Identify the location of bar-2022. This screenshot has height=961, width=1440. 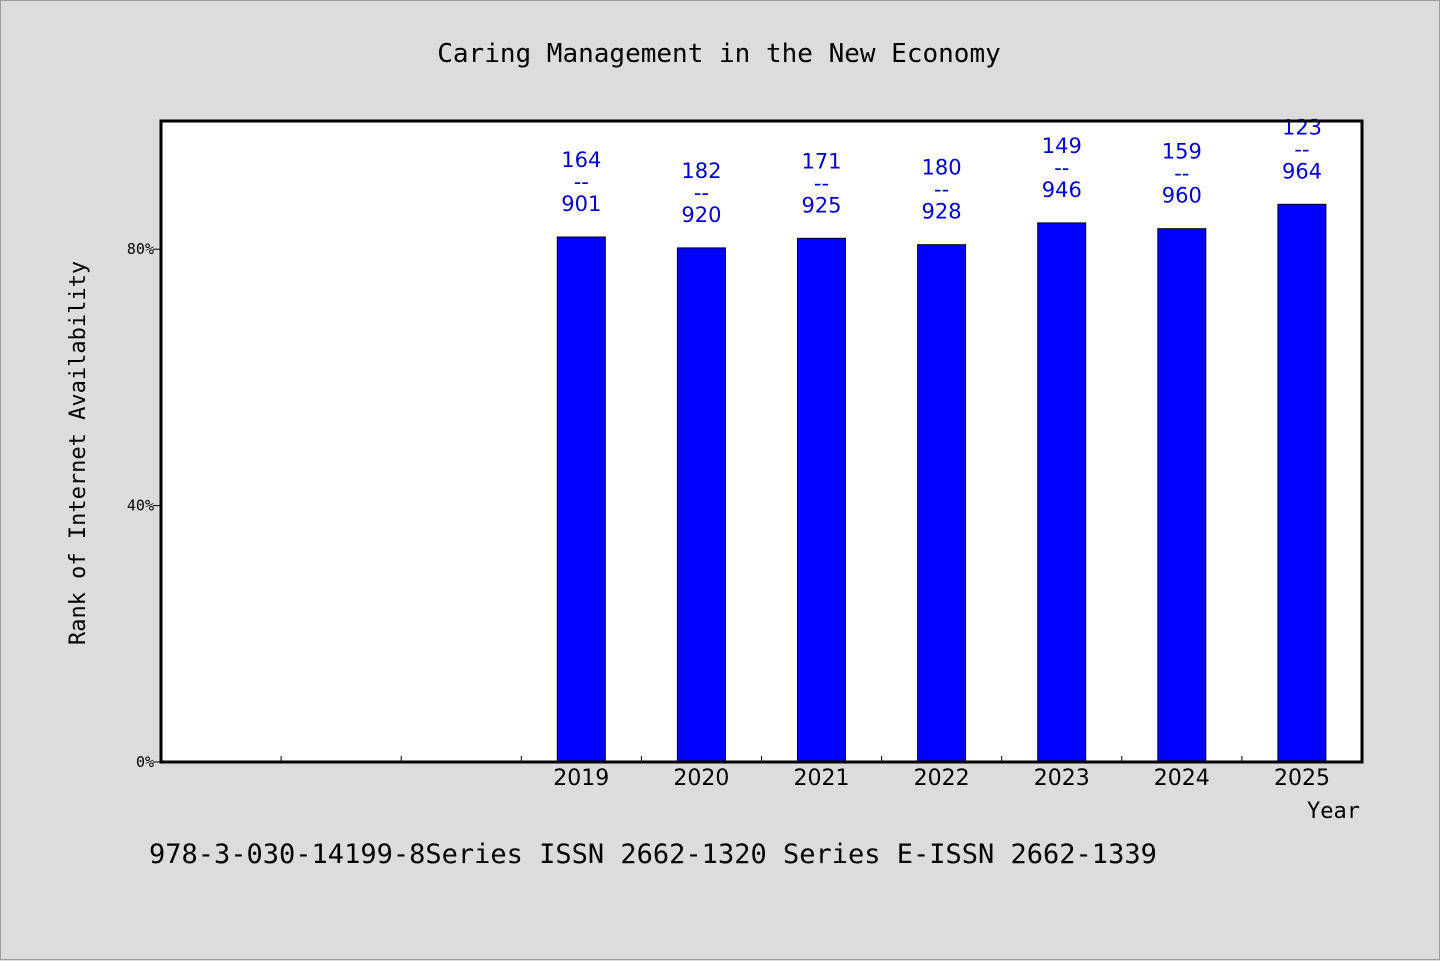
(942, 503).